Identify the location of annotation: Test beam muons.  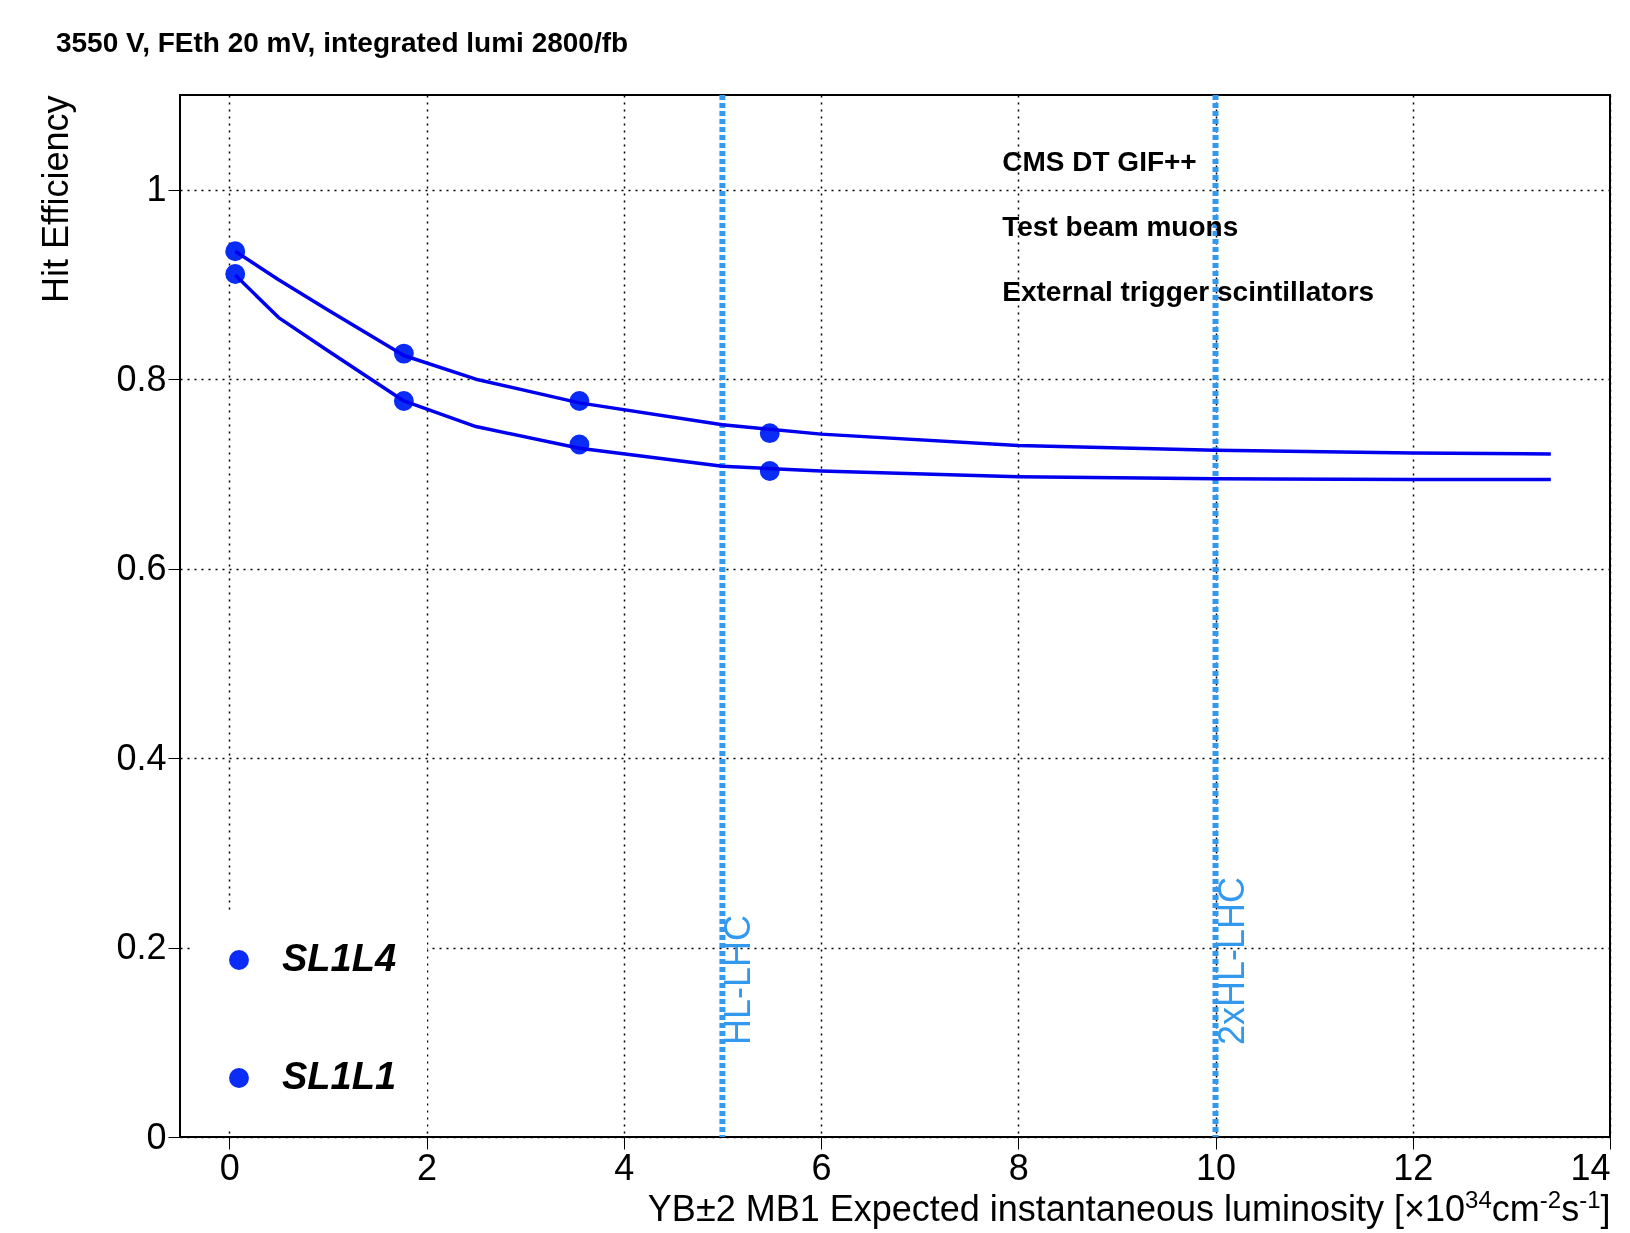
(1120, 226).